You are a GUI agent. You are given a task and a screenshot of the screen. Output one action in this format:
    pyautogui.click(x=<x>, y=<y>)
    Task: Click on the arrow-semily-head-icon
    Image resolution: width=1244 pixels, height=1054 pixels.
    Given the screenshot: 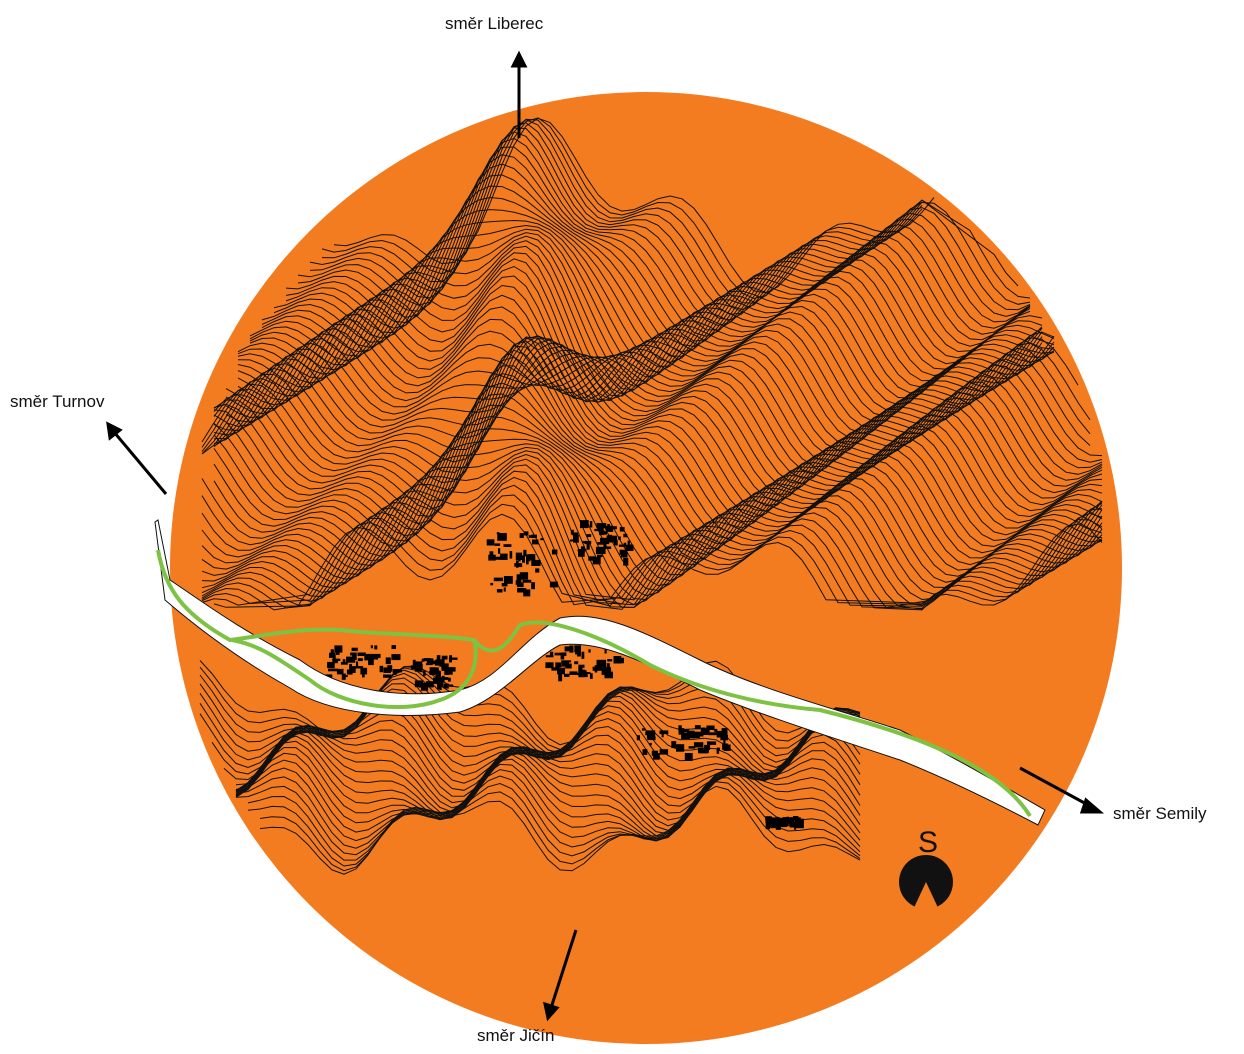 What is the action you would take?
    pyautogui.click(x=1092, y=805)
    